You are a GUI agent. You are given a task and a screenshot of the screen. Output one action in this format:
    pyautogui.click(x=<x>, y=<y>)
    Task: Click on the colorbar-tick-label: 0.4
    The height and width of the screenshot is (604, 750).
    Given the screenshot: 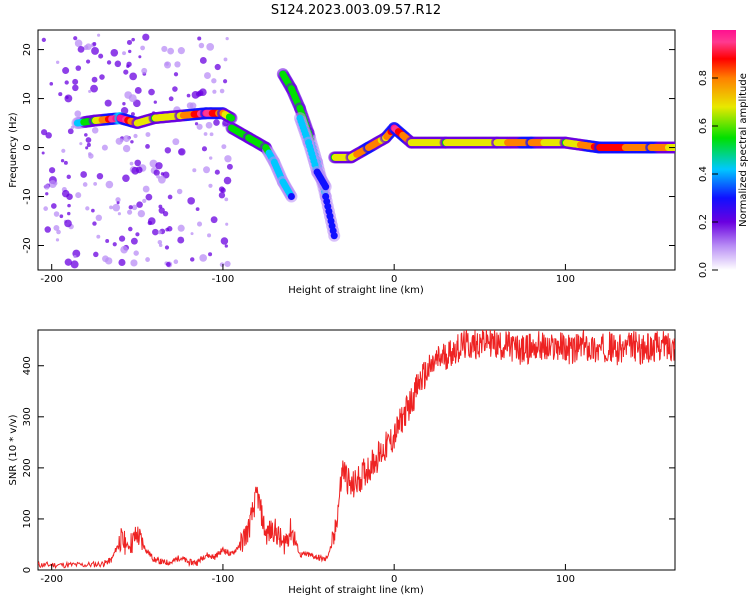 What is the action you would take?
    pyautogui.click(x=703, y=174)
    